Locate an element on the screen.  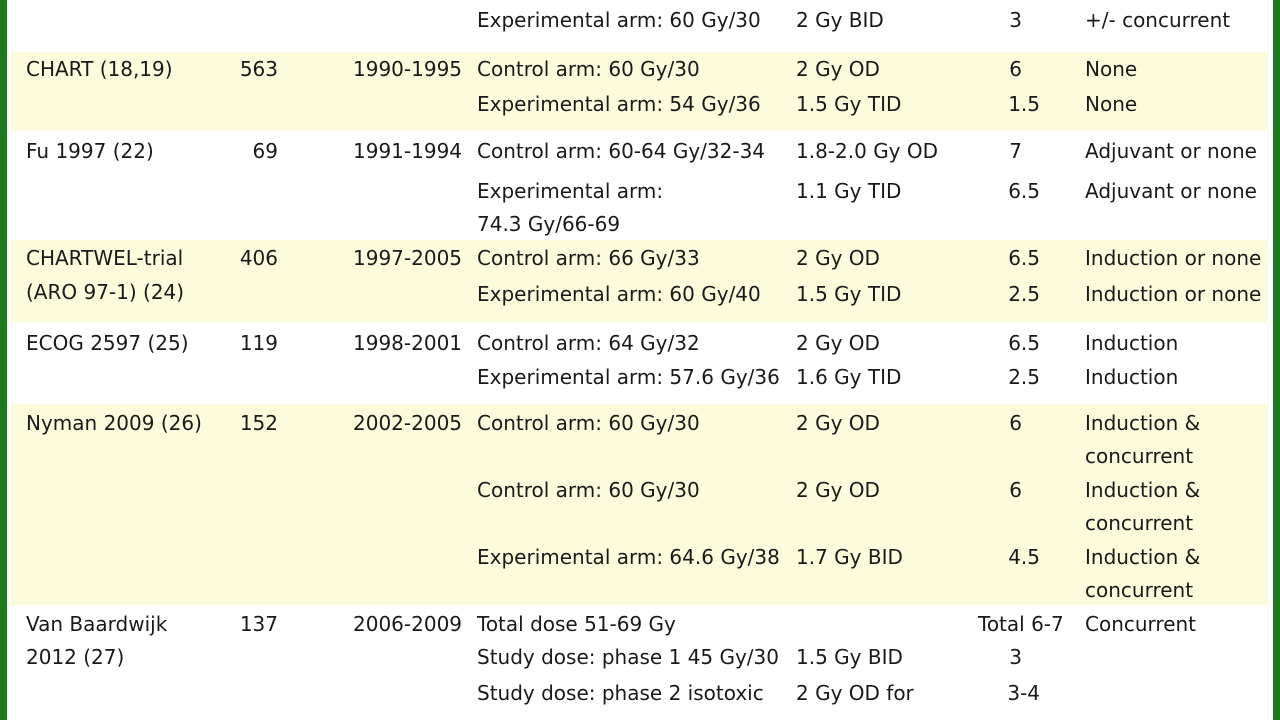
chemo-cell: Concurrent is located at coordinates (1141, 624).